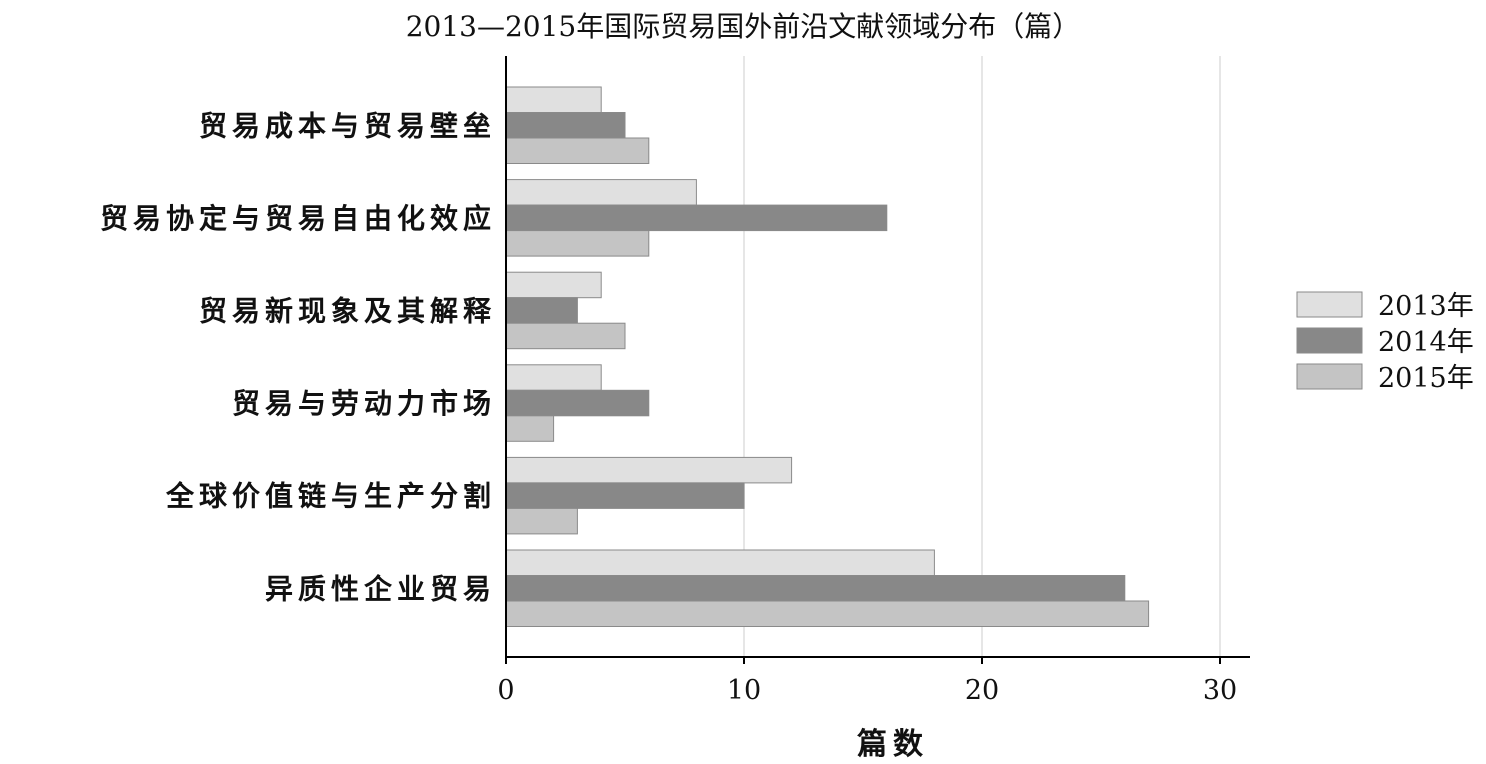  Describe the element at coordinates (1426, 378) in the screenshot. I see `legend-label: 2015年` at that location.